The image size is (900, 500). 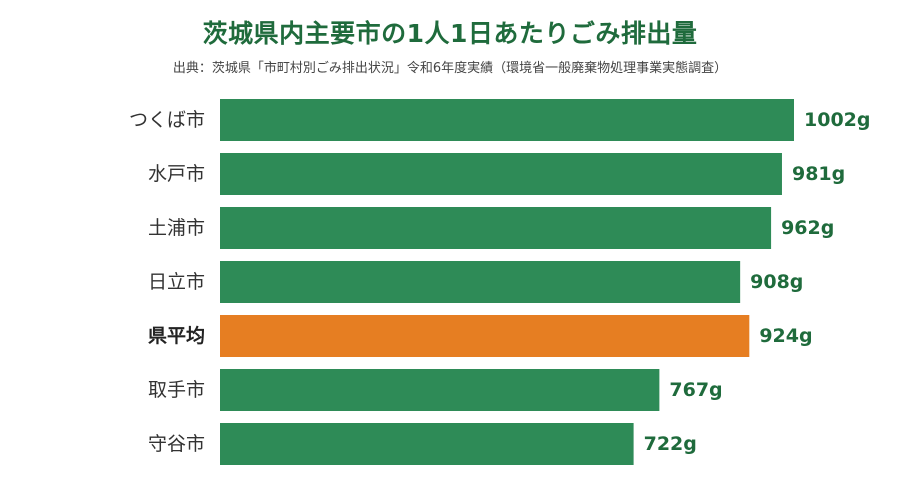 I want to click on value-label-5: 767g, so click(x=695, y=390).